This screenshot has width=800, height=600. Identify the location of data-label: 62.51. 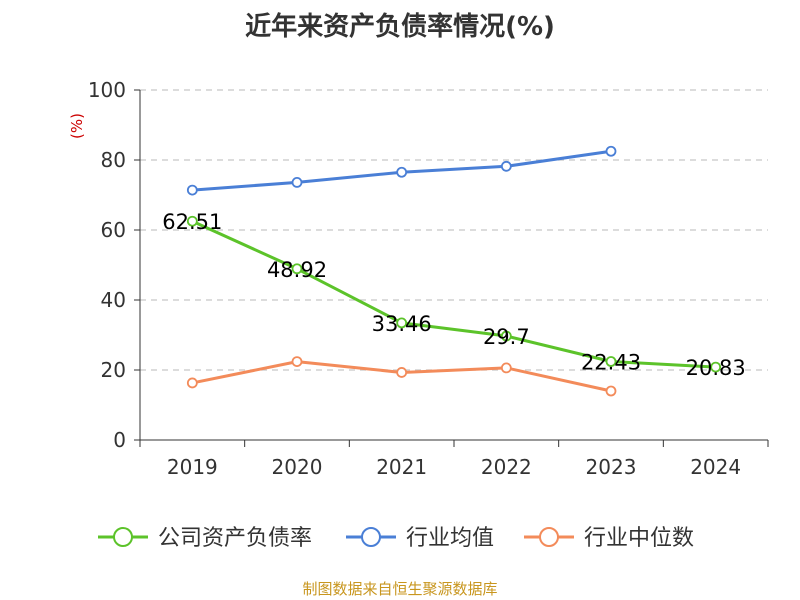
(192, 222).